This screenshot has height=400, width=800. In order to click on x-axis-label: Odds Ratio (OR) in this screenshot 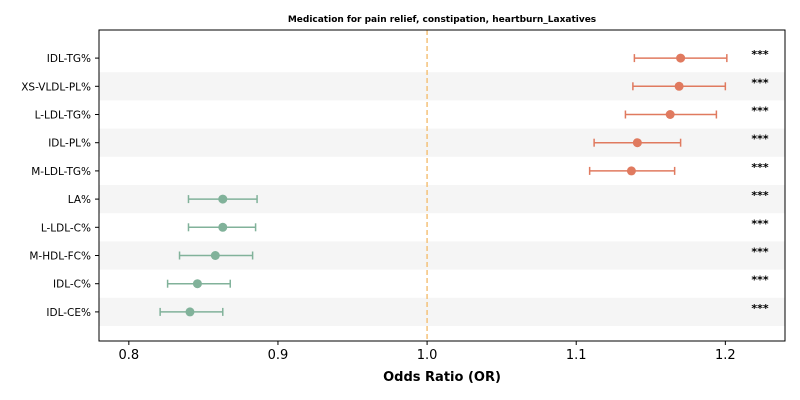, I will do `click(442, 377)`.